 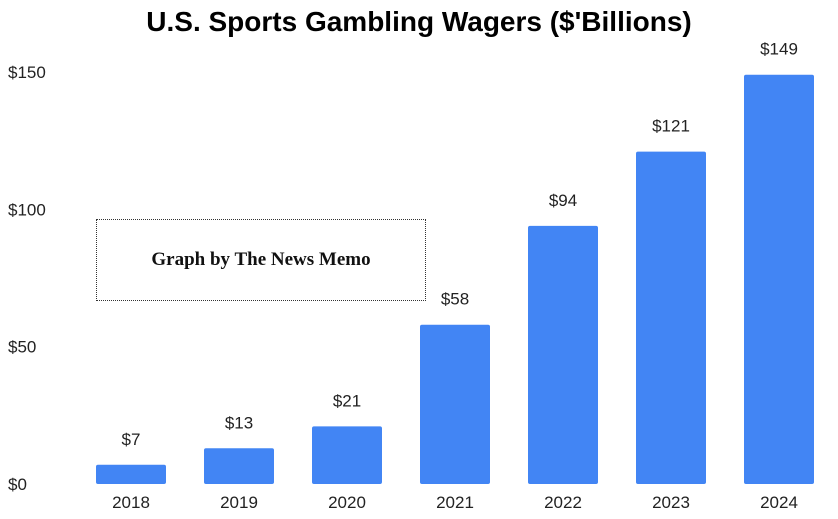 I want to click on data-label-2018: $7, so click(x=131, y=439).